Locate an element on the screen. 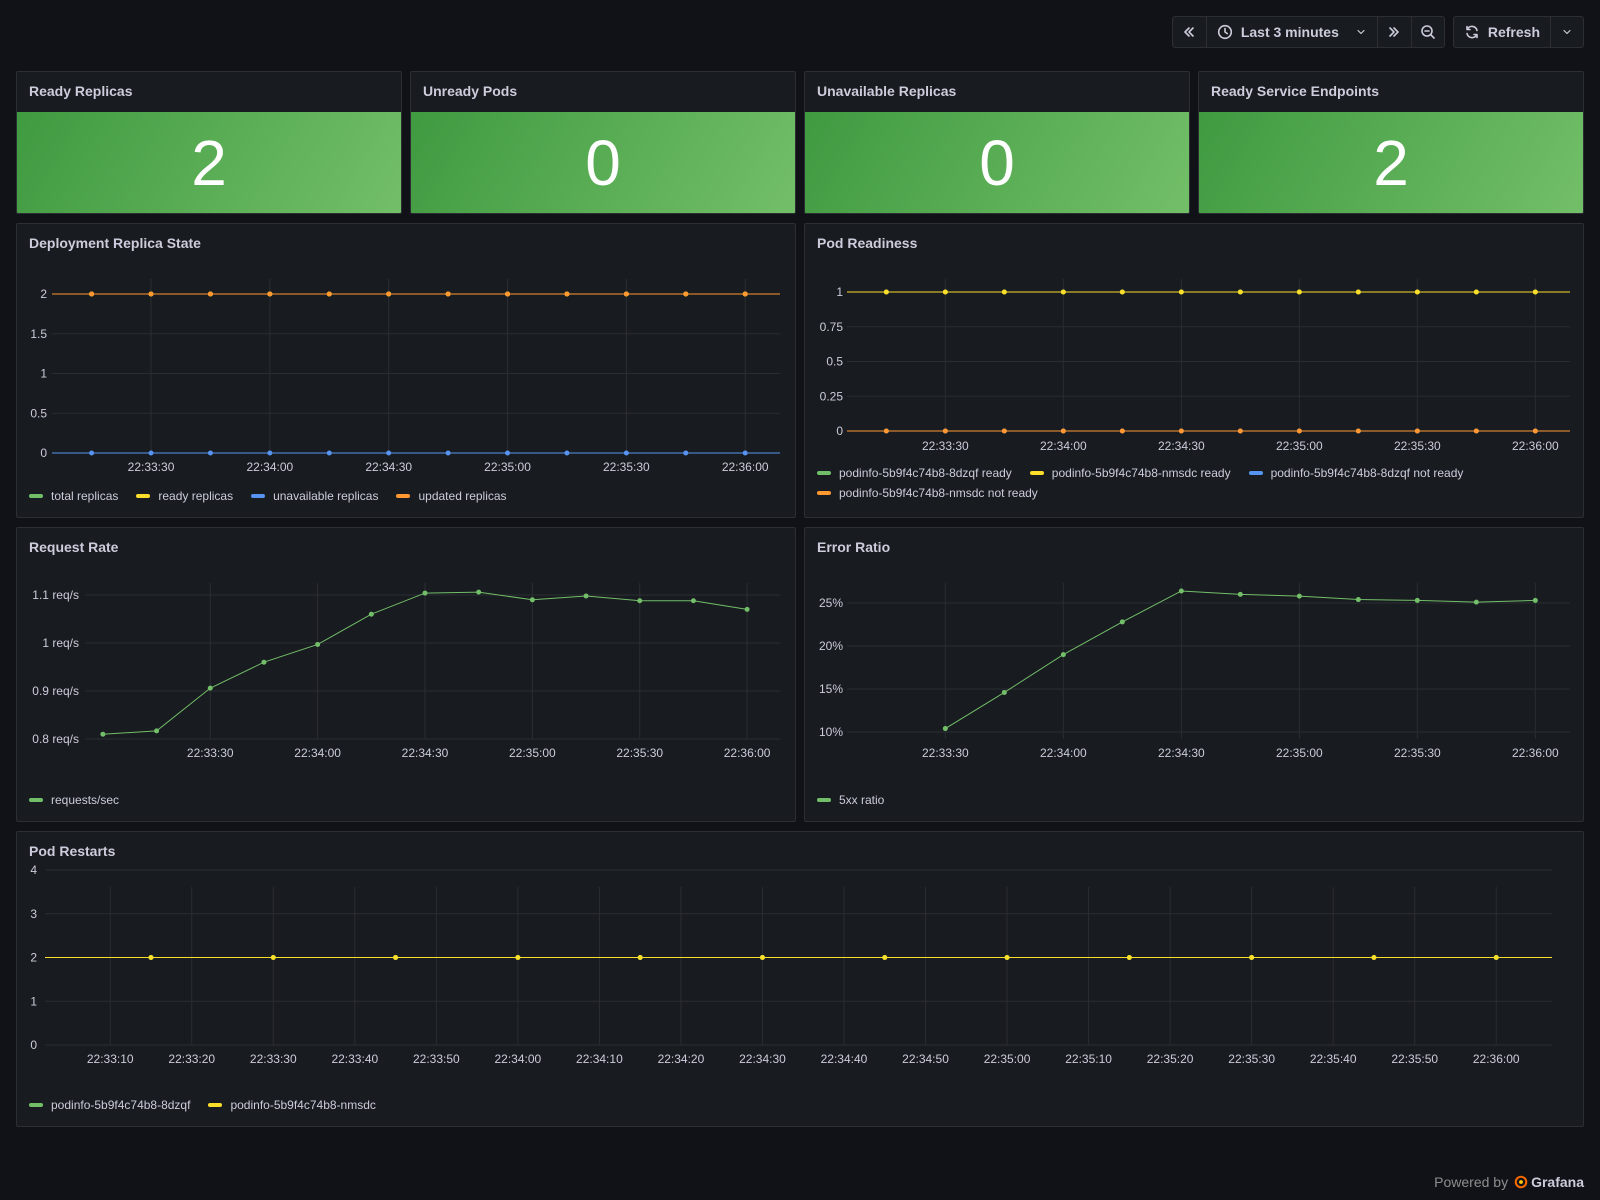 This screenshot has height=1200, width=1600. y-tick-label: 0.25 is located at coordinates (832, 396).